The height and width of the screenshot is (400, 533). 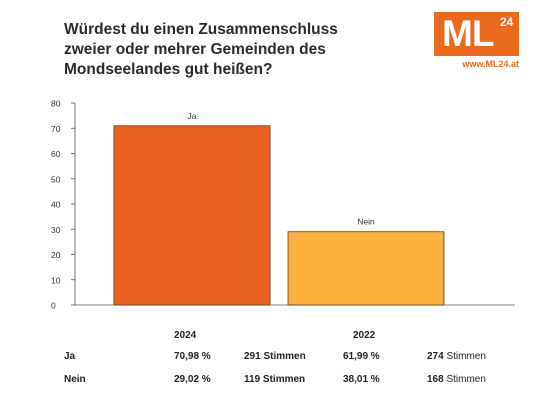 I want to click on table-row-ja-votes-2024: 291 Stimmen, so click(x=275, y=356).